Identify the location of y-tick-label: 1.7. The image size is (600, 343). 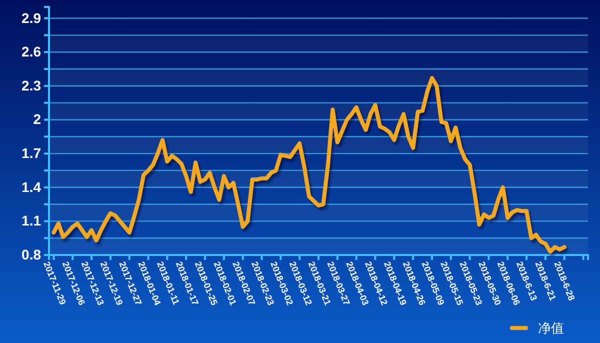
(32, 153).